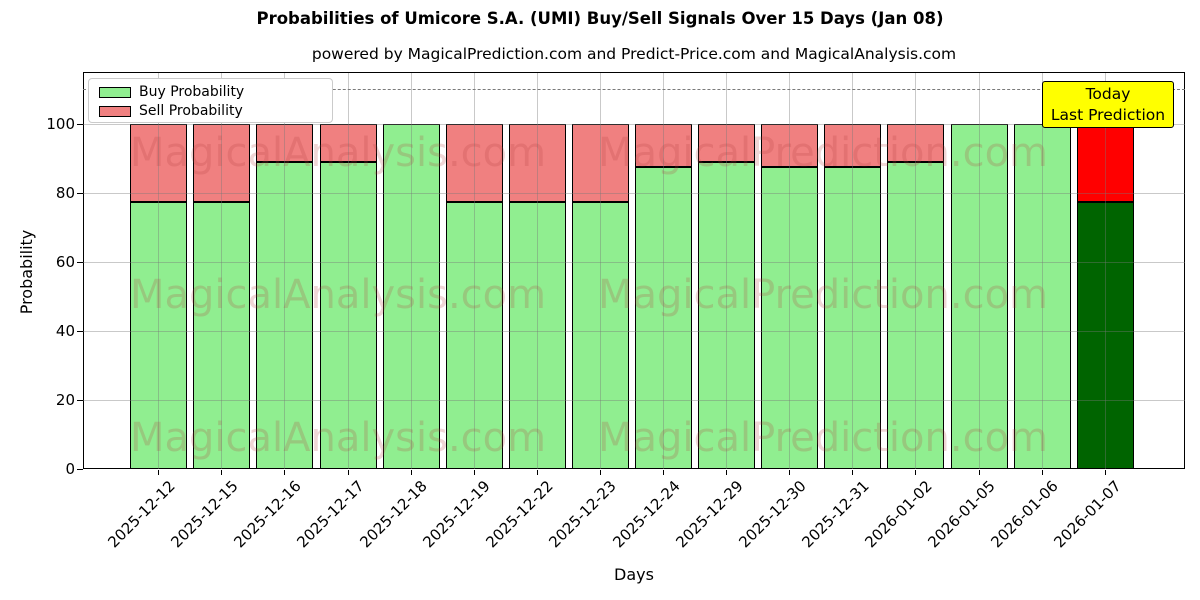  Describe the element at coordinates (65, 262) in the screenshot. I see `y-tick-label: 60` at that location.